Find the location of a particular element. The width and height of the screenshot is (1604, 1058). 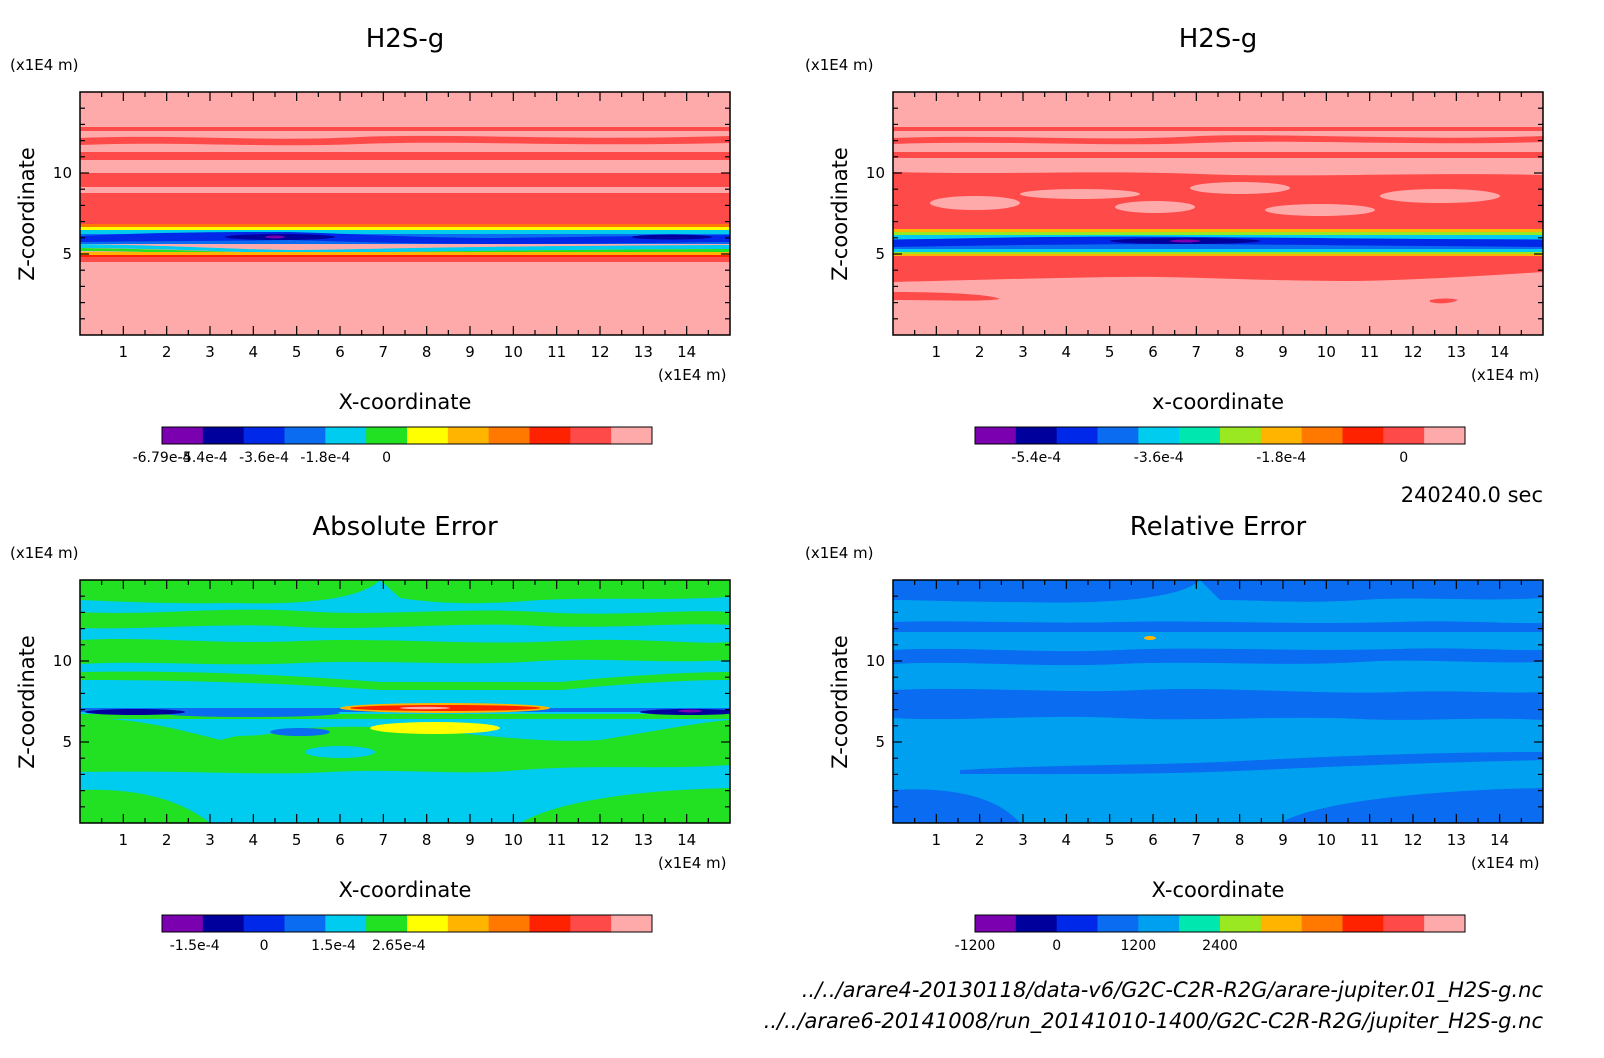

colorbar-label: 1200 is located at coordinates (1139, 946).